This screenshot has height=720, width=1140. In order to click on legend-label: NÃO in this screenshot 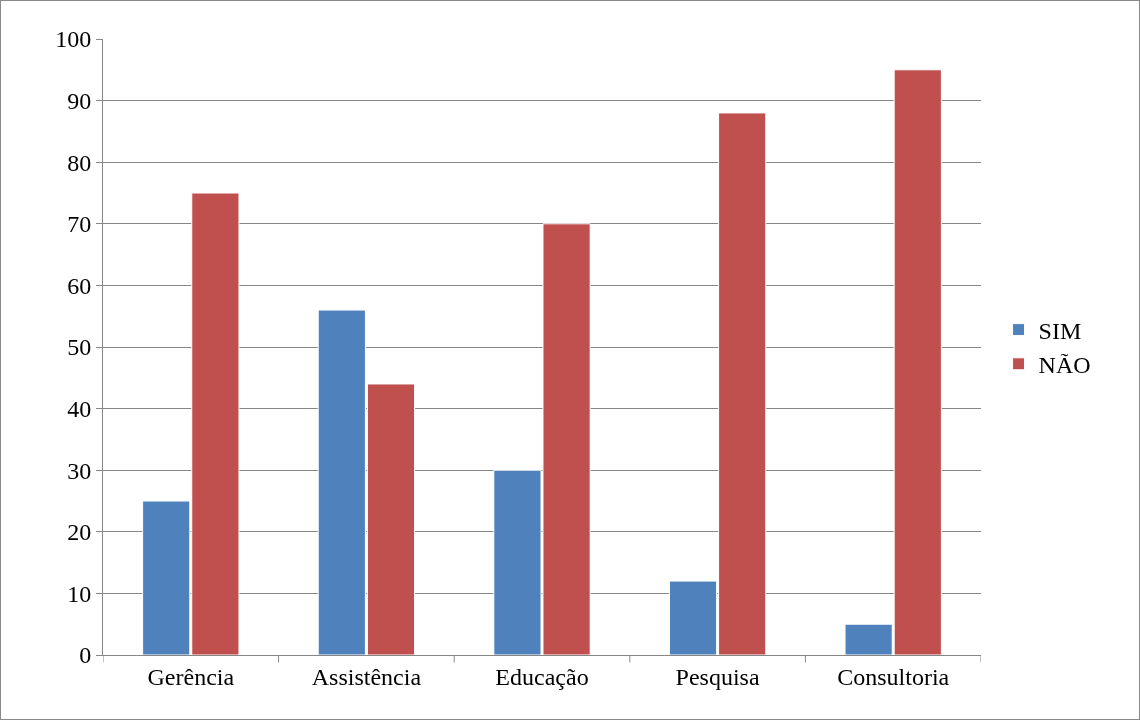, I will do `click(1064, 365)`.